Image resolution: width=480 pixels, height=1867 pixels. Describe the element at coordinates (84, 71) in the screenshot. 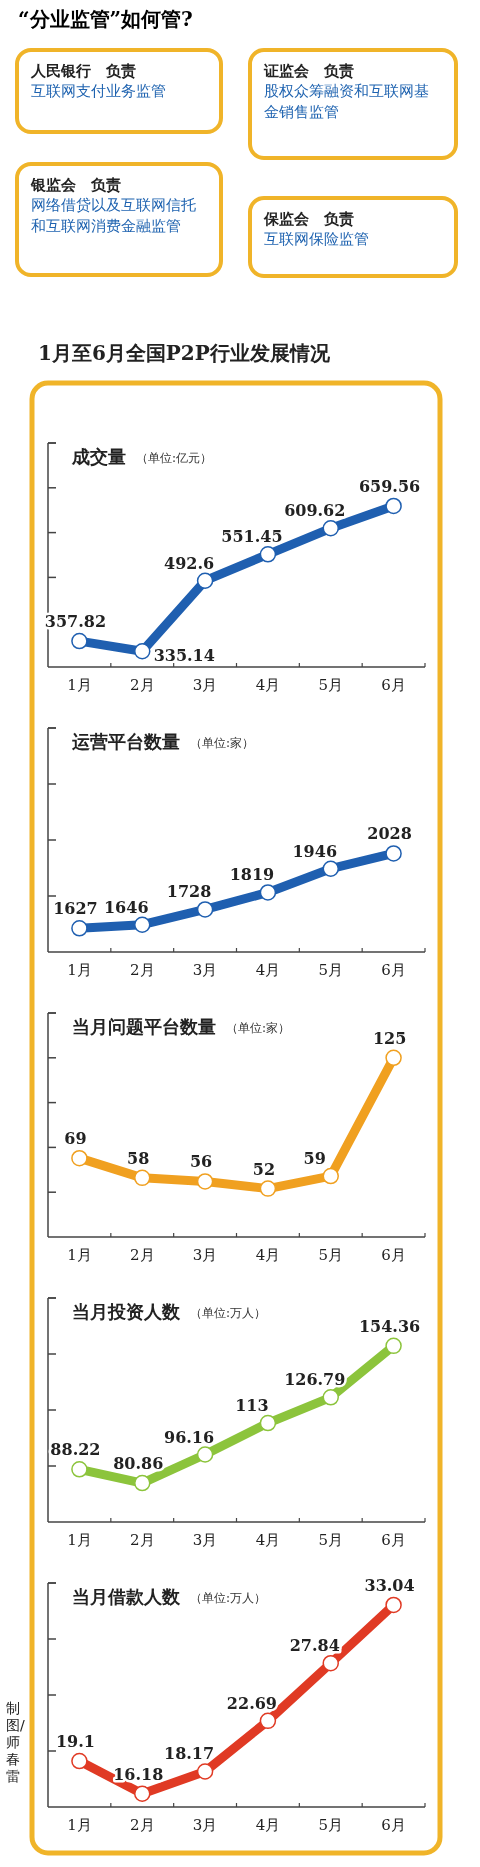

I see `text: 人民银行 负责` at that location.